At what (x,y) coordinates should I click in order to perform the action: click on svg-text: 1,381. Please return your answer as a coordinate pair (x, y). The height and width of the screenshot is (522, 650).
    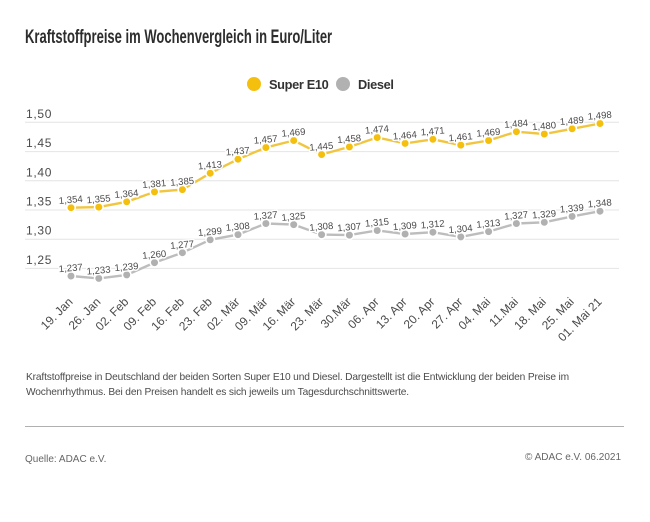
    Looking at the image, I should click on (154, 184).